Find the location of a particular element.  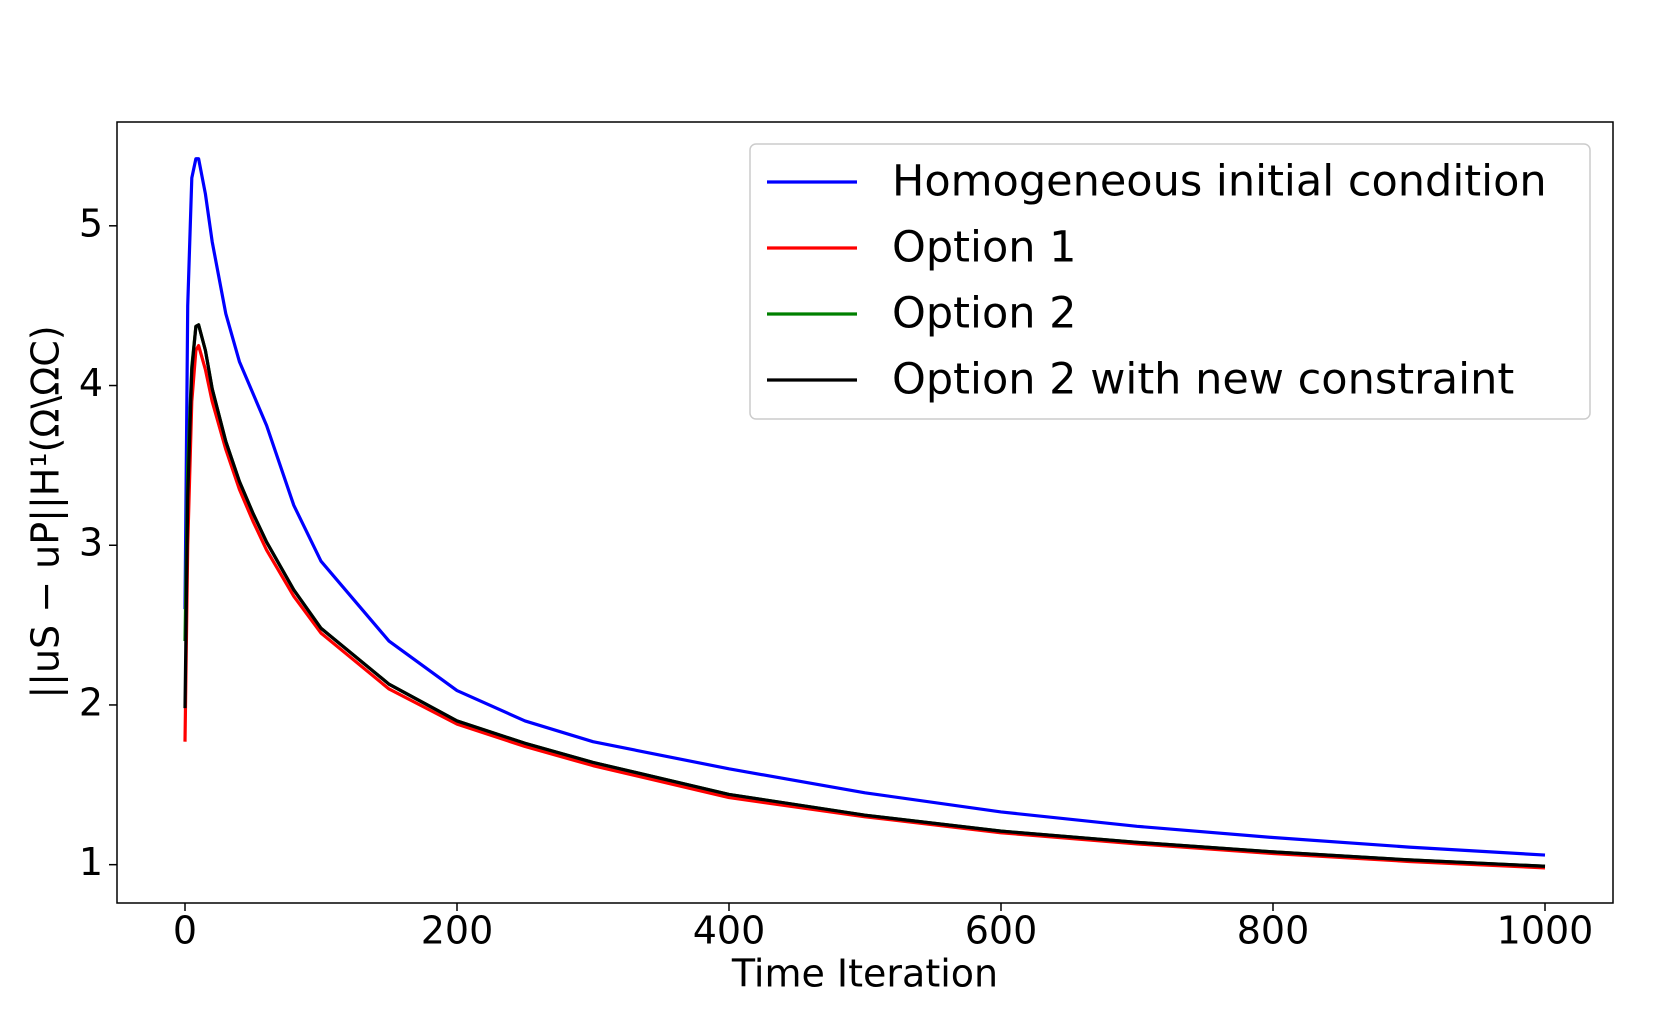

x-tick-label: 400 is located at coordinates (729, 931).